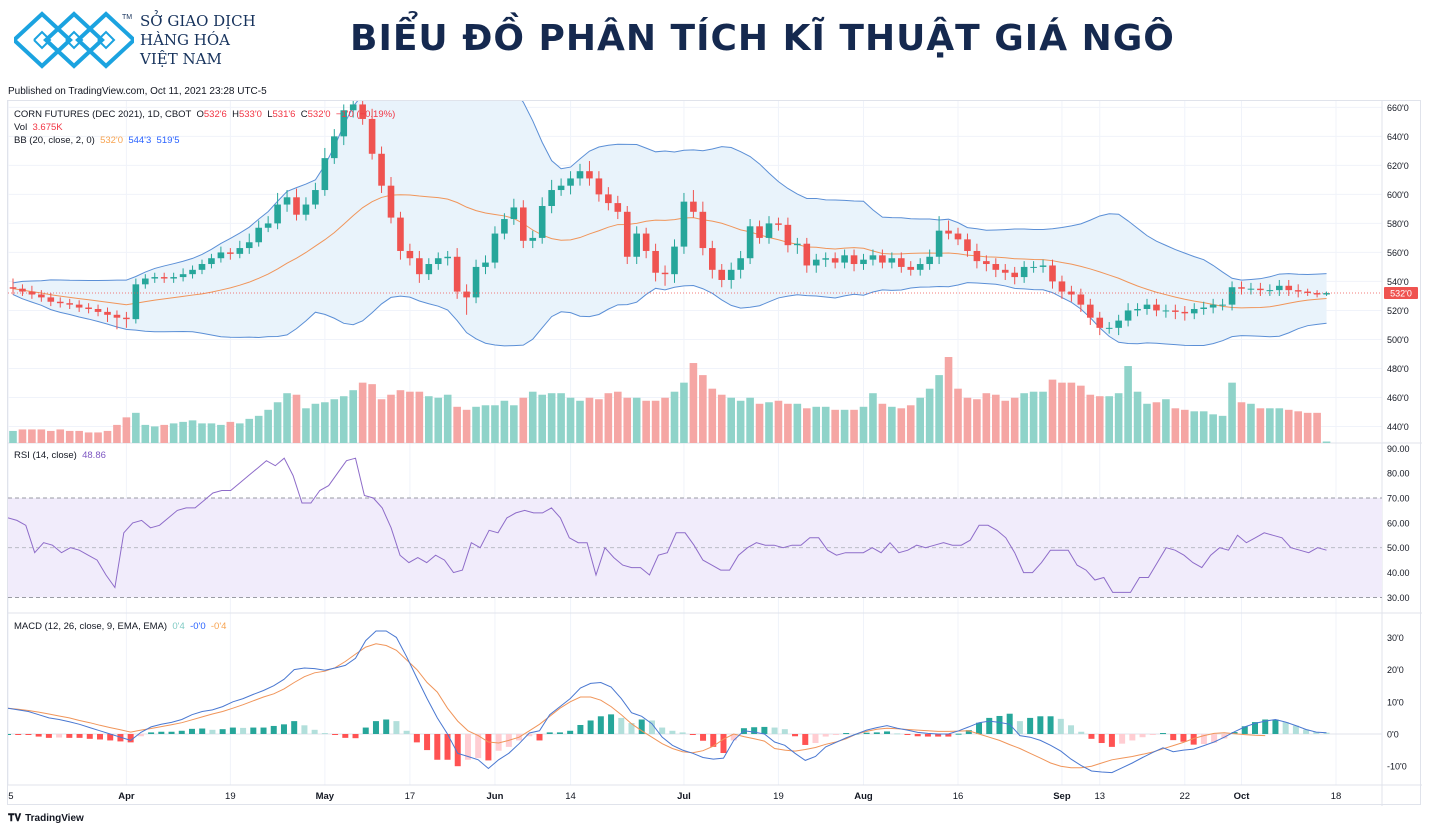 Image resolution: width=1430 pixels, height=834 pixels. What do you see at coordinates (1398, 573) in the screenshot?
I see `rsi-axis-label: 40.00` at bounding box center [1398, 573].